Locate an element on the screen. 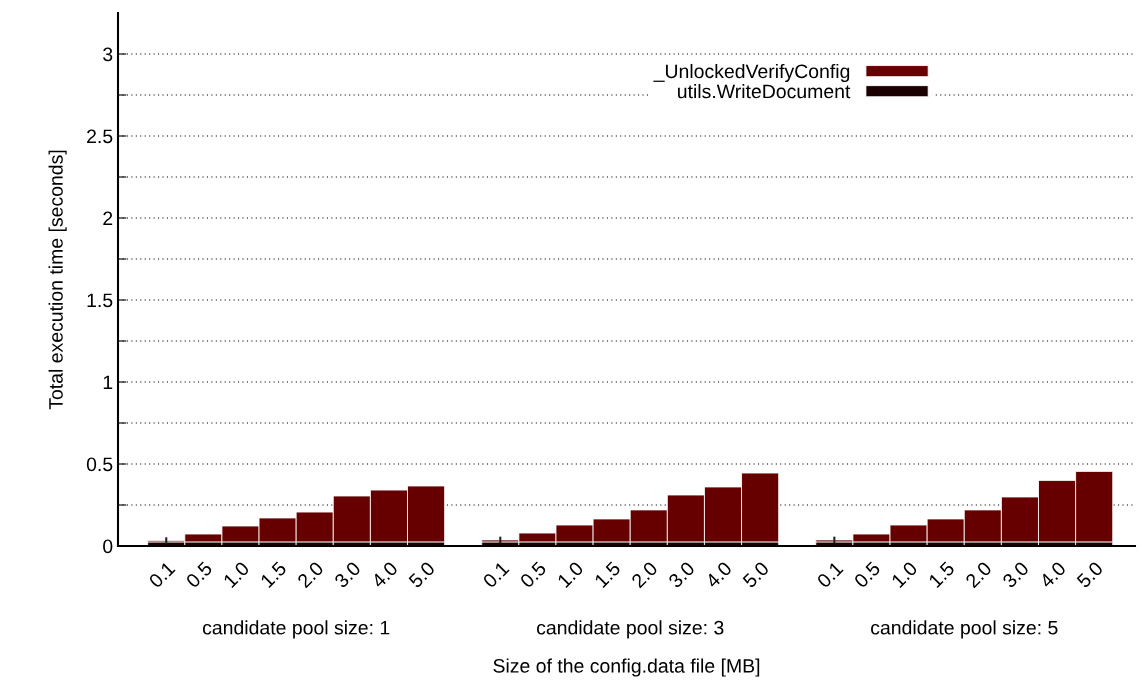  y-tick-label: 3 is located at coordinates (108, 54).